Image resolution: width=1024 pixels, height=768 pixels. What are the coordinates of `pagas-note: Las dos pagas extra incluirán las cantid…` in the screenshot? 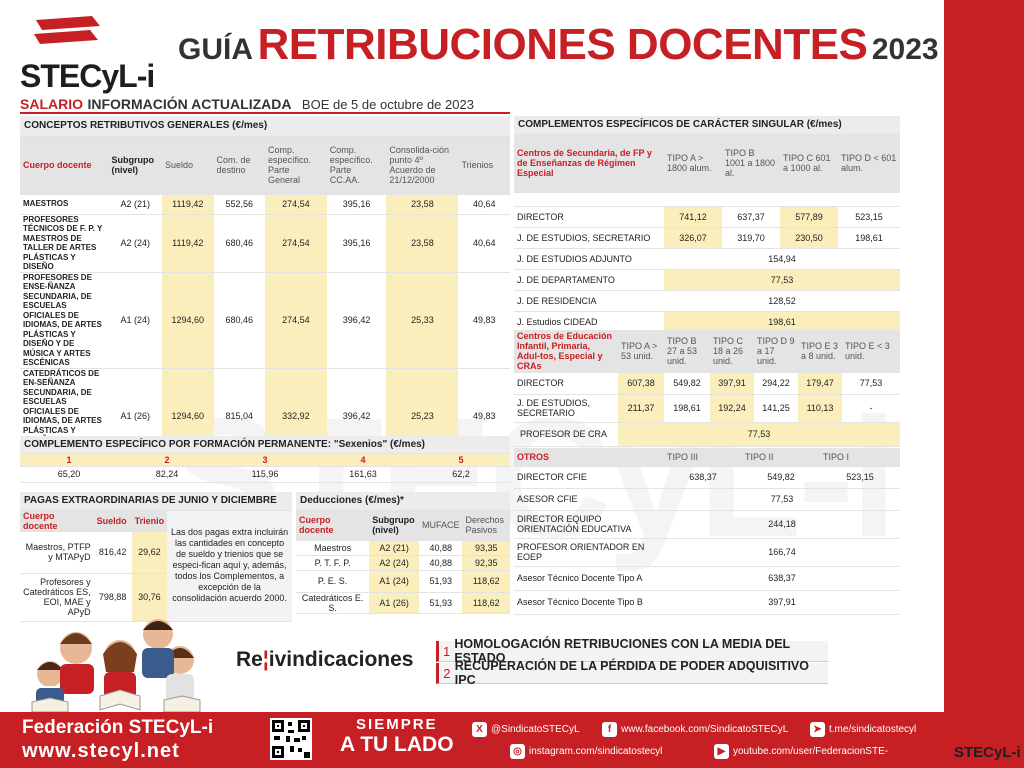 It's located at (229, 566).